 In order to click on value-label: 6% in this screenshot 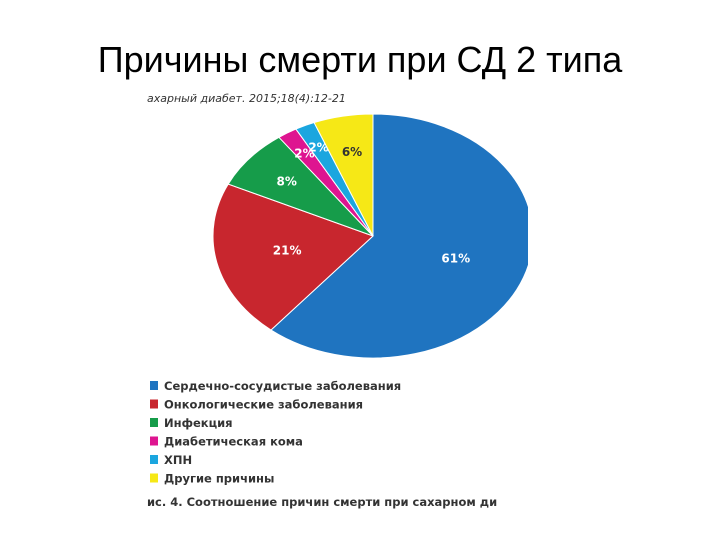, I will do `click(352, 152)`.